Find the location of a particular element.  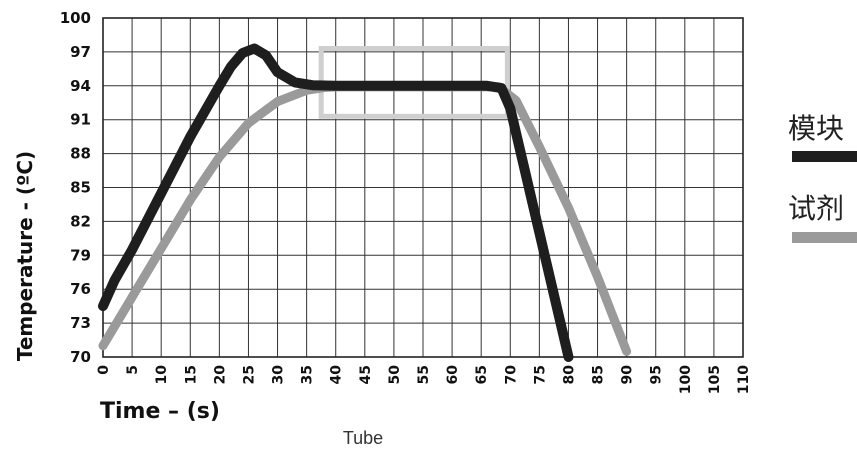

x-tick-label: 10 is located at coordinates (162, 375).